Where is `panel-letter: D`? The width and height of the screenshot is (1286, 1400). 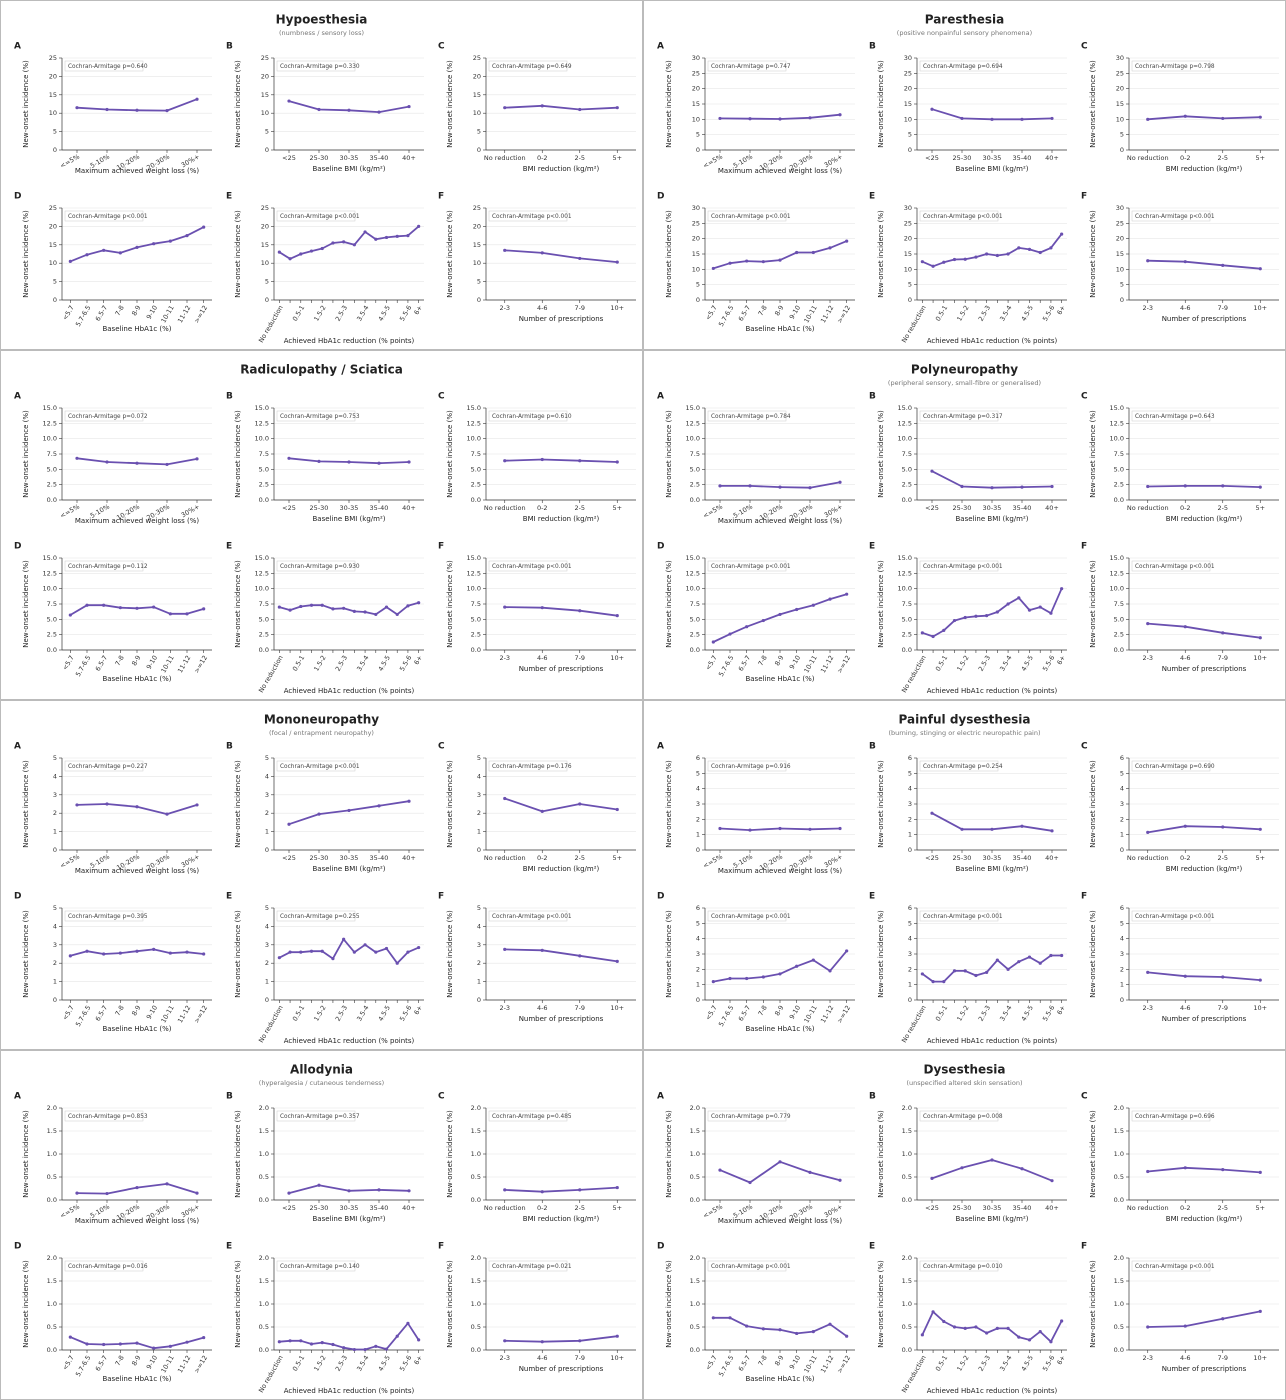
panel-letter: D is located at coordinates (660, 1247).